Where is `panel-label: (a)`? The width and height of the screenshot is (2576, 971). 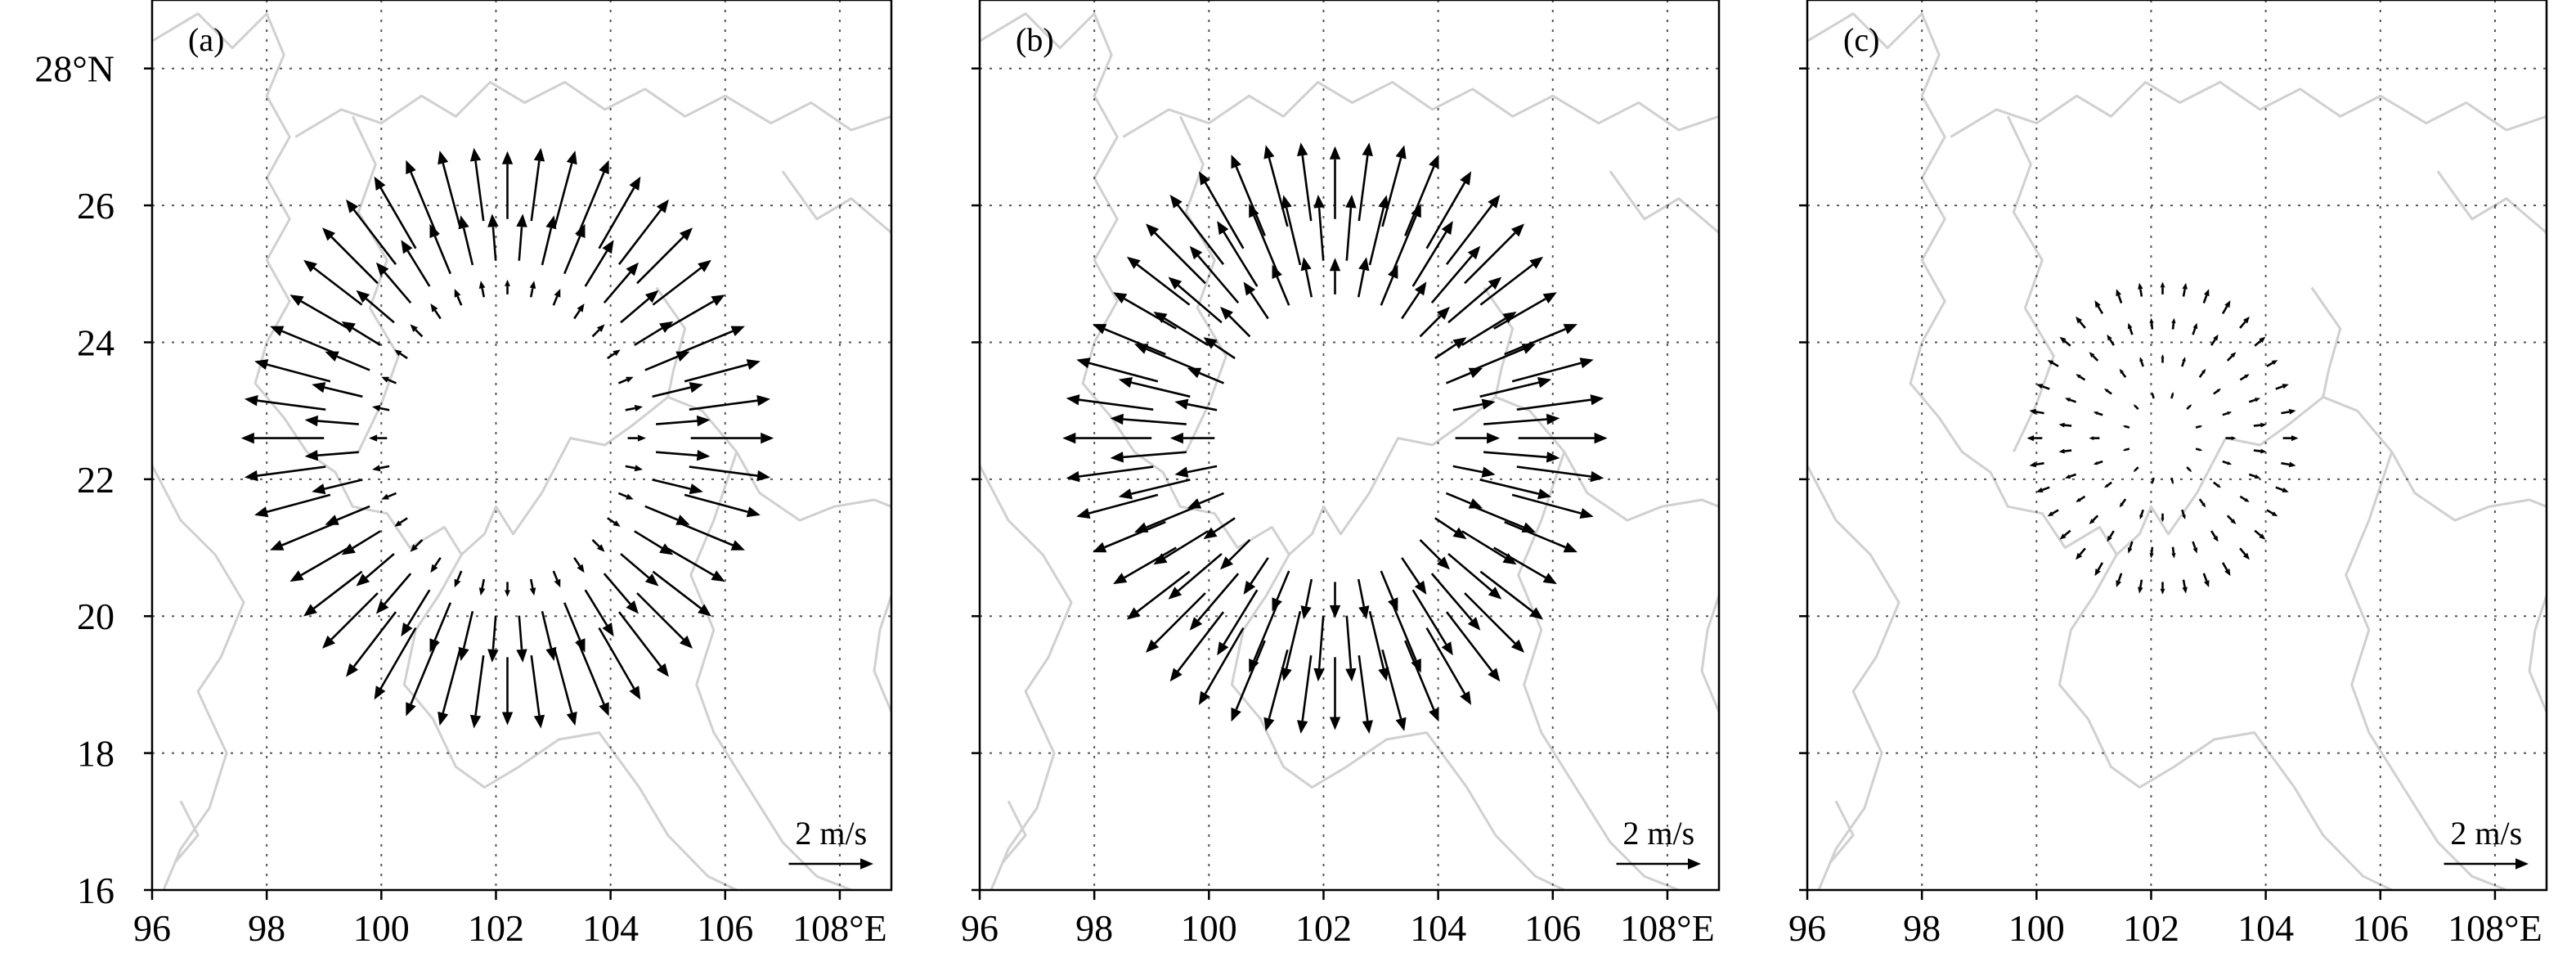
panel-label: (a) is located at coordinates (206, 40).